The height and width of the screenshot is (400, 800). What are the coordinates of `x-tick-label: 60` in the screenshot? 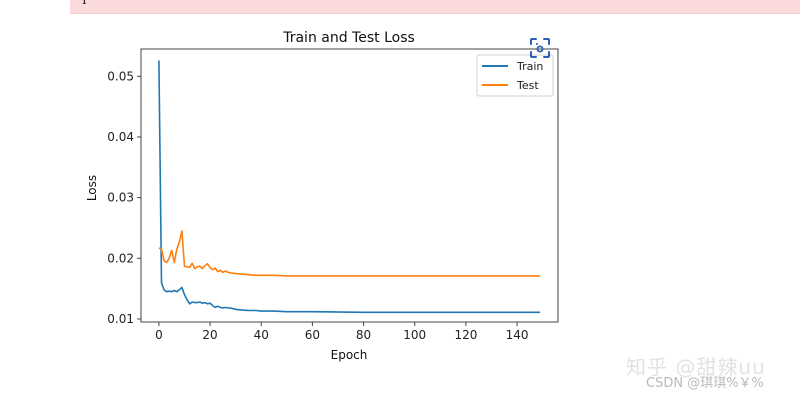 It's located at (312, 335).